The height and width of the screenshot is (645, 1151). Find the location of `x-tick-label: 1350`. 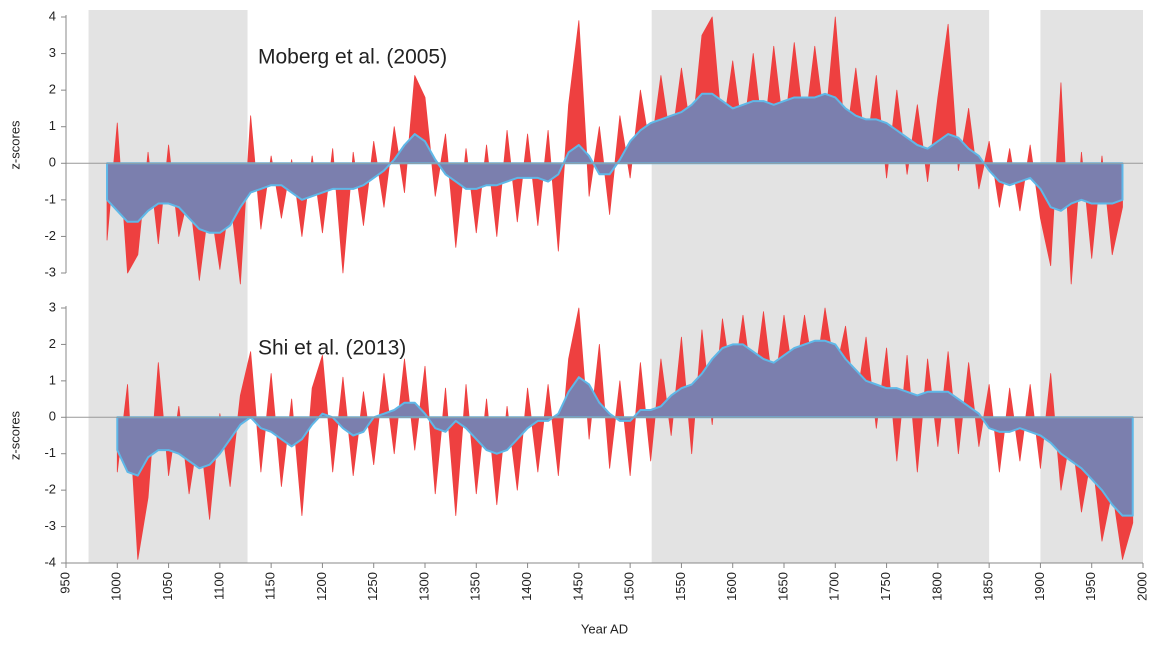

x-tick-label: 1350 is located at coordinates (475, 586).